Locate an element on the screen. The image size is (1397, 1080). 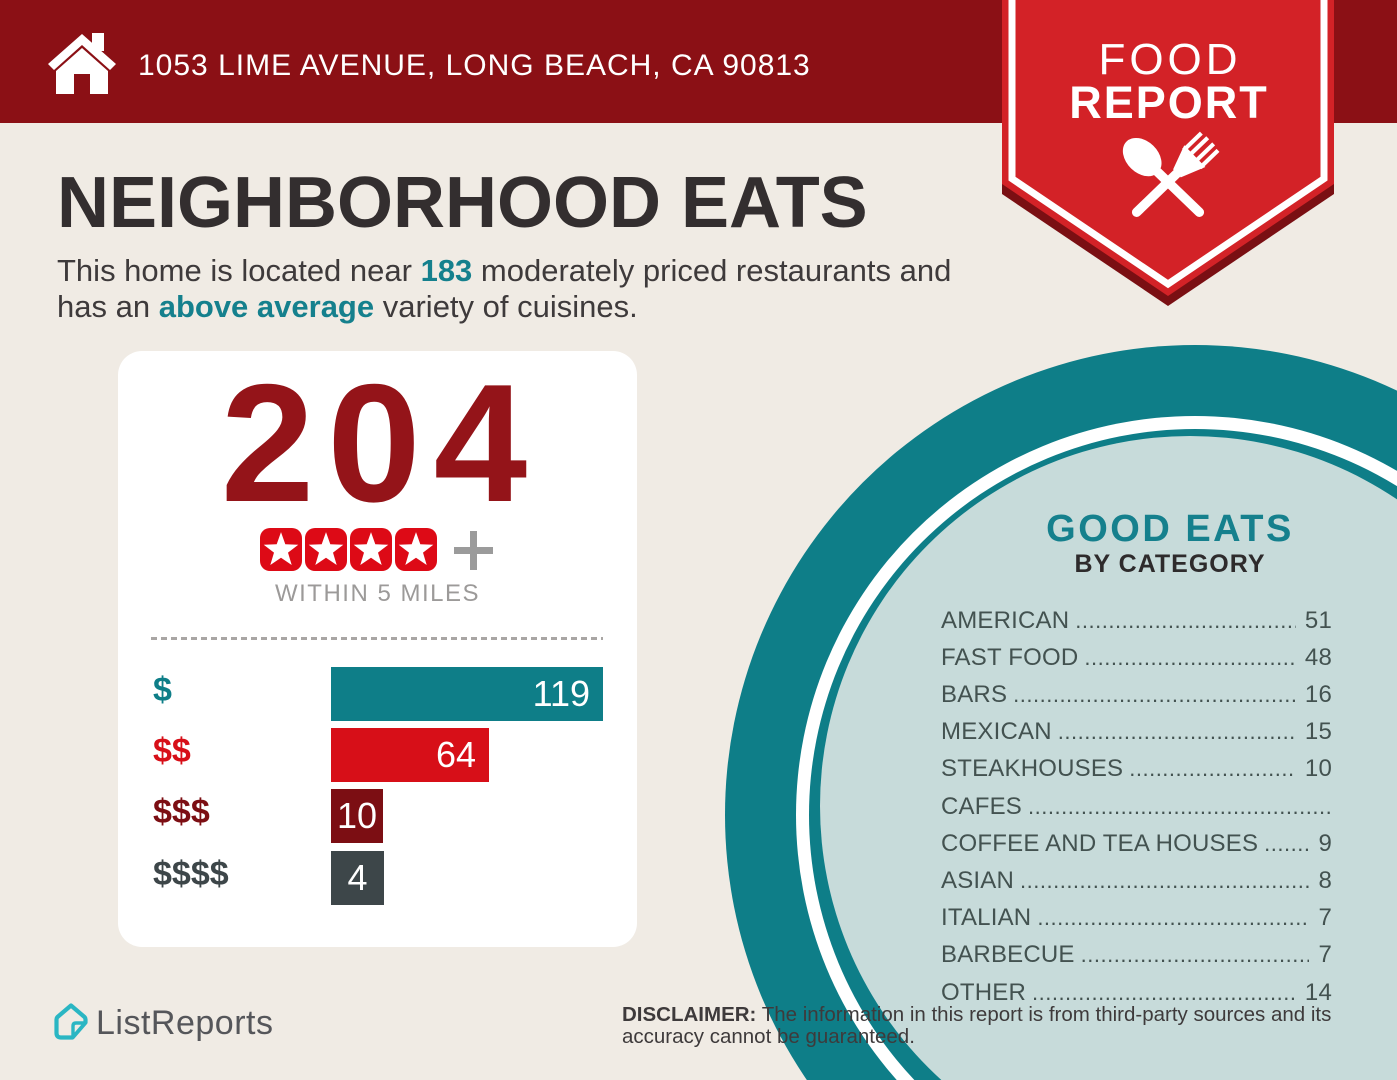
svg-text: REPORT is located at coordinates (1169, 102).